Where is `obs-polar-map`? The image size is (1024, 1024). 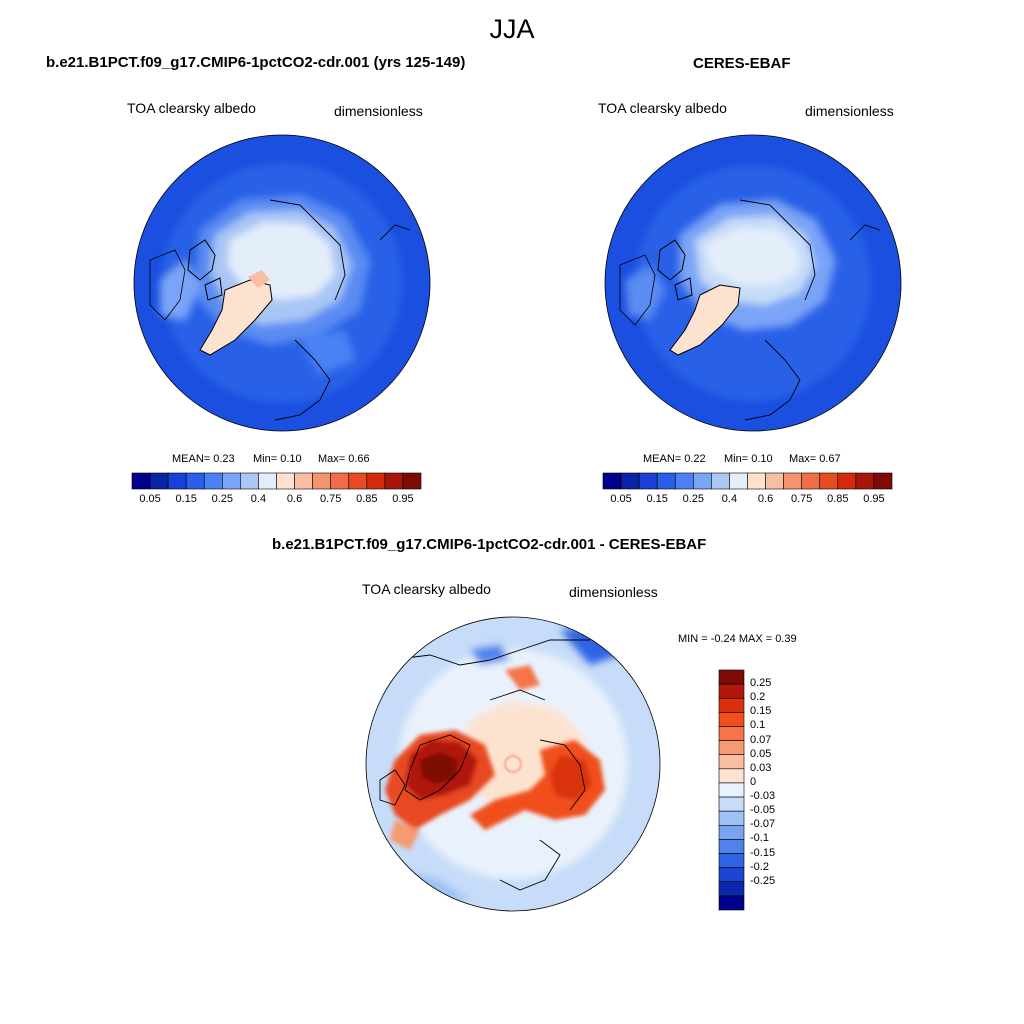
obs-polar-map is located at coordinates (753, 283).